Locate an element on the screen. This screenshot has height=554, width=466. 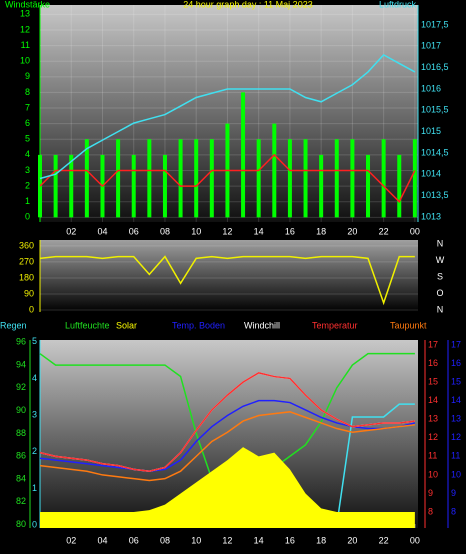
legend-label: Temperatur is located at coordinates (335, 325).